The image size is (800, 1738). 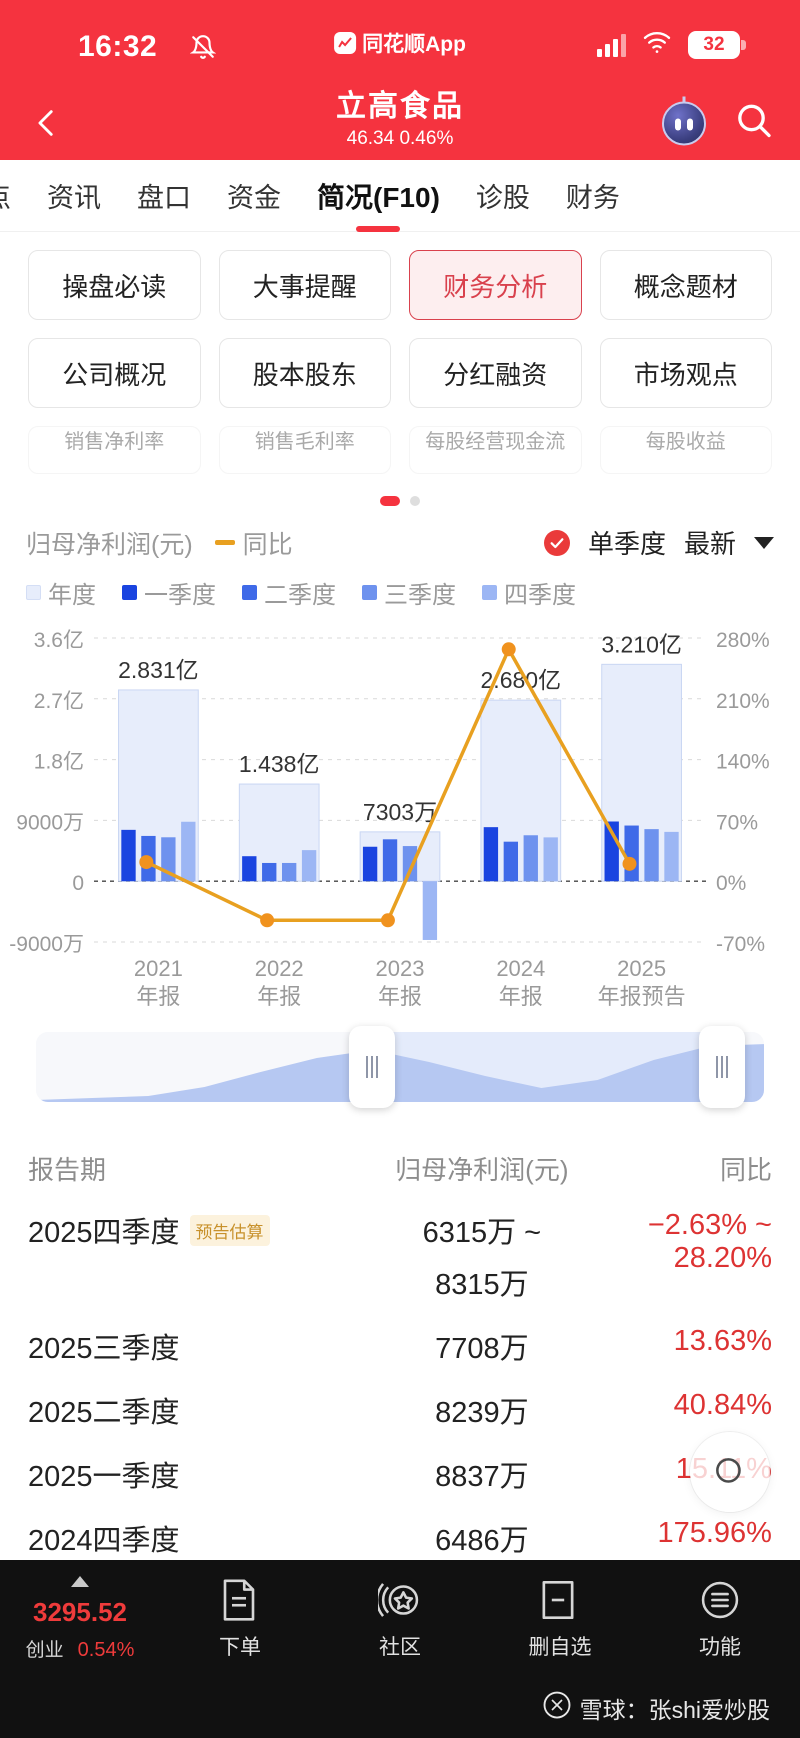 I want to click on row-profit-value: 6315万 ~, so click(x=482, y=1233).